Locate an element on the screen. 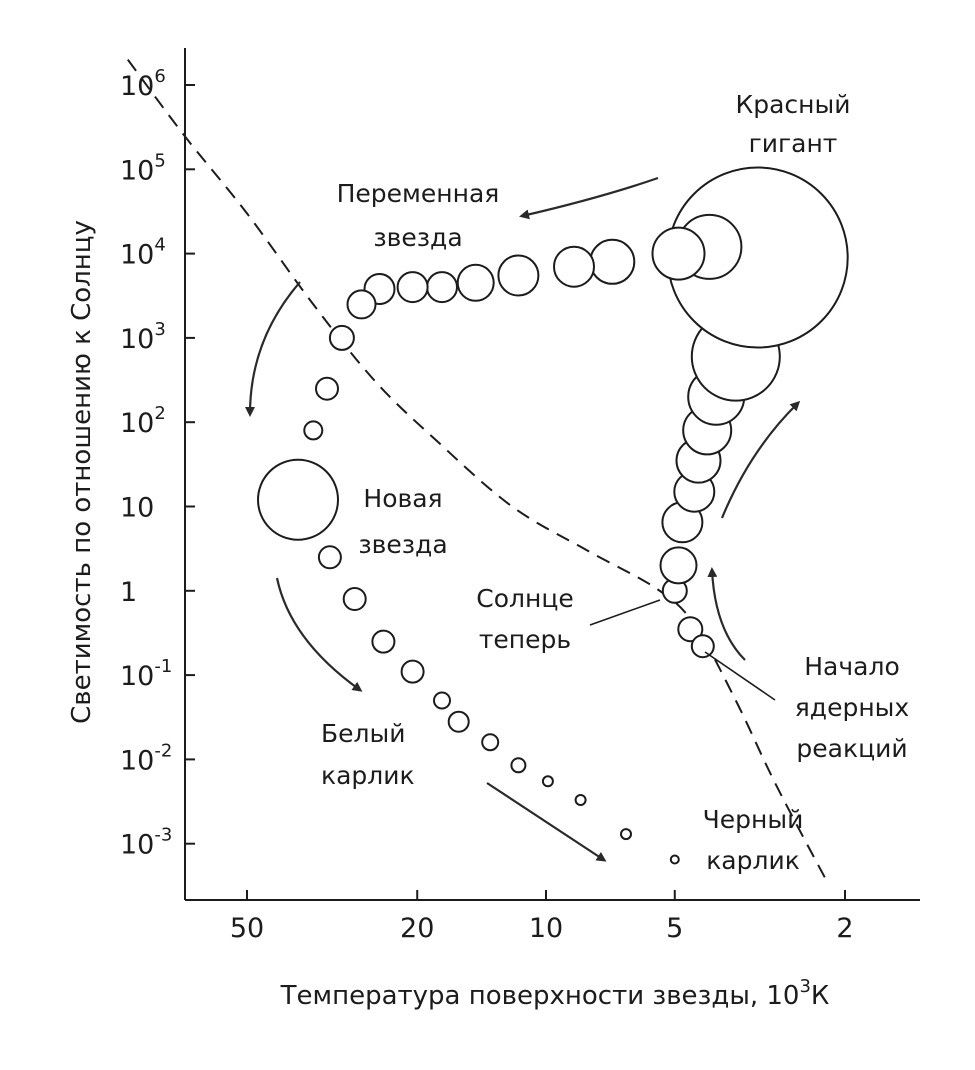 This screenshot has height=1070, width=975. x-axis-title-main: Температура поверхности звезды, 10 is located at coordinates (540, 996).